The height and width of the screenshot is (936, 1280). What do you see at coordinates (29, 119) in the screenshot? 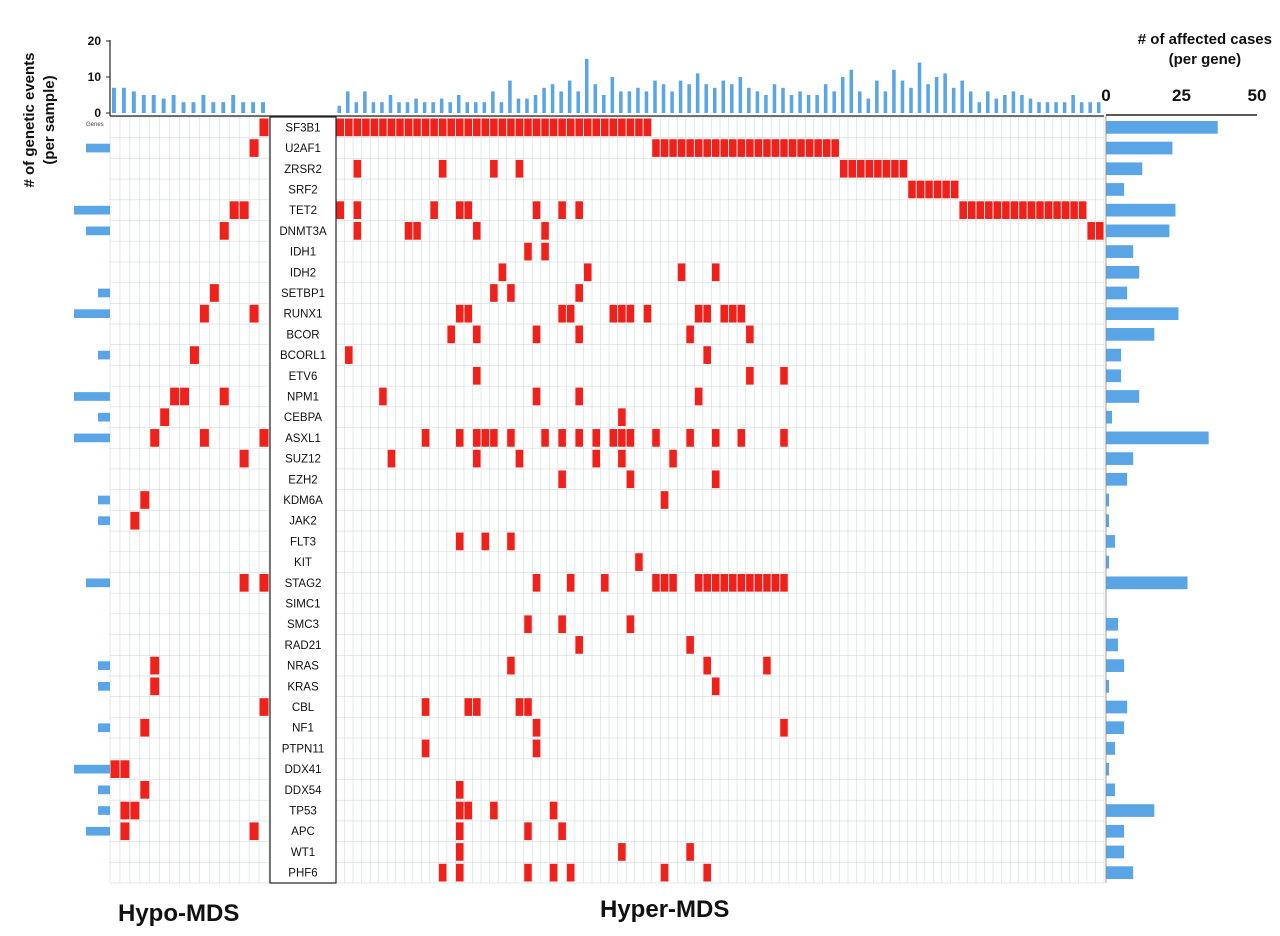
I see `svg-text: # of genetic events` at bounding box center [29, 119].